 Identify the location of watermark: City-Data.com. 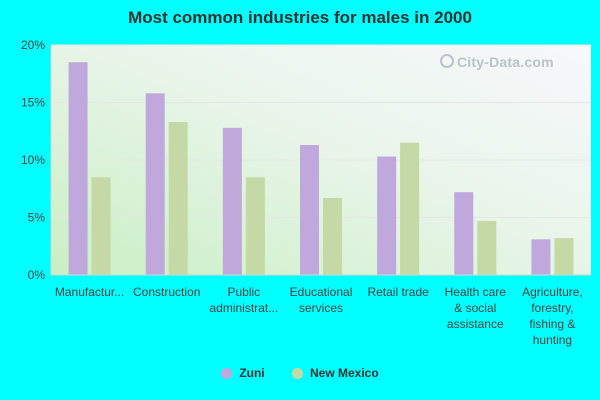
(497, 61).